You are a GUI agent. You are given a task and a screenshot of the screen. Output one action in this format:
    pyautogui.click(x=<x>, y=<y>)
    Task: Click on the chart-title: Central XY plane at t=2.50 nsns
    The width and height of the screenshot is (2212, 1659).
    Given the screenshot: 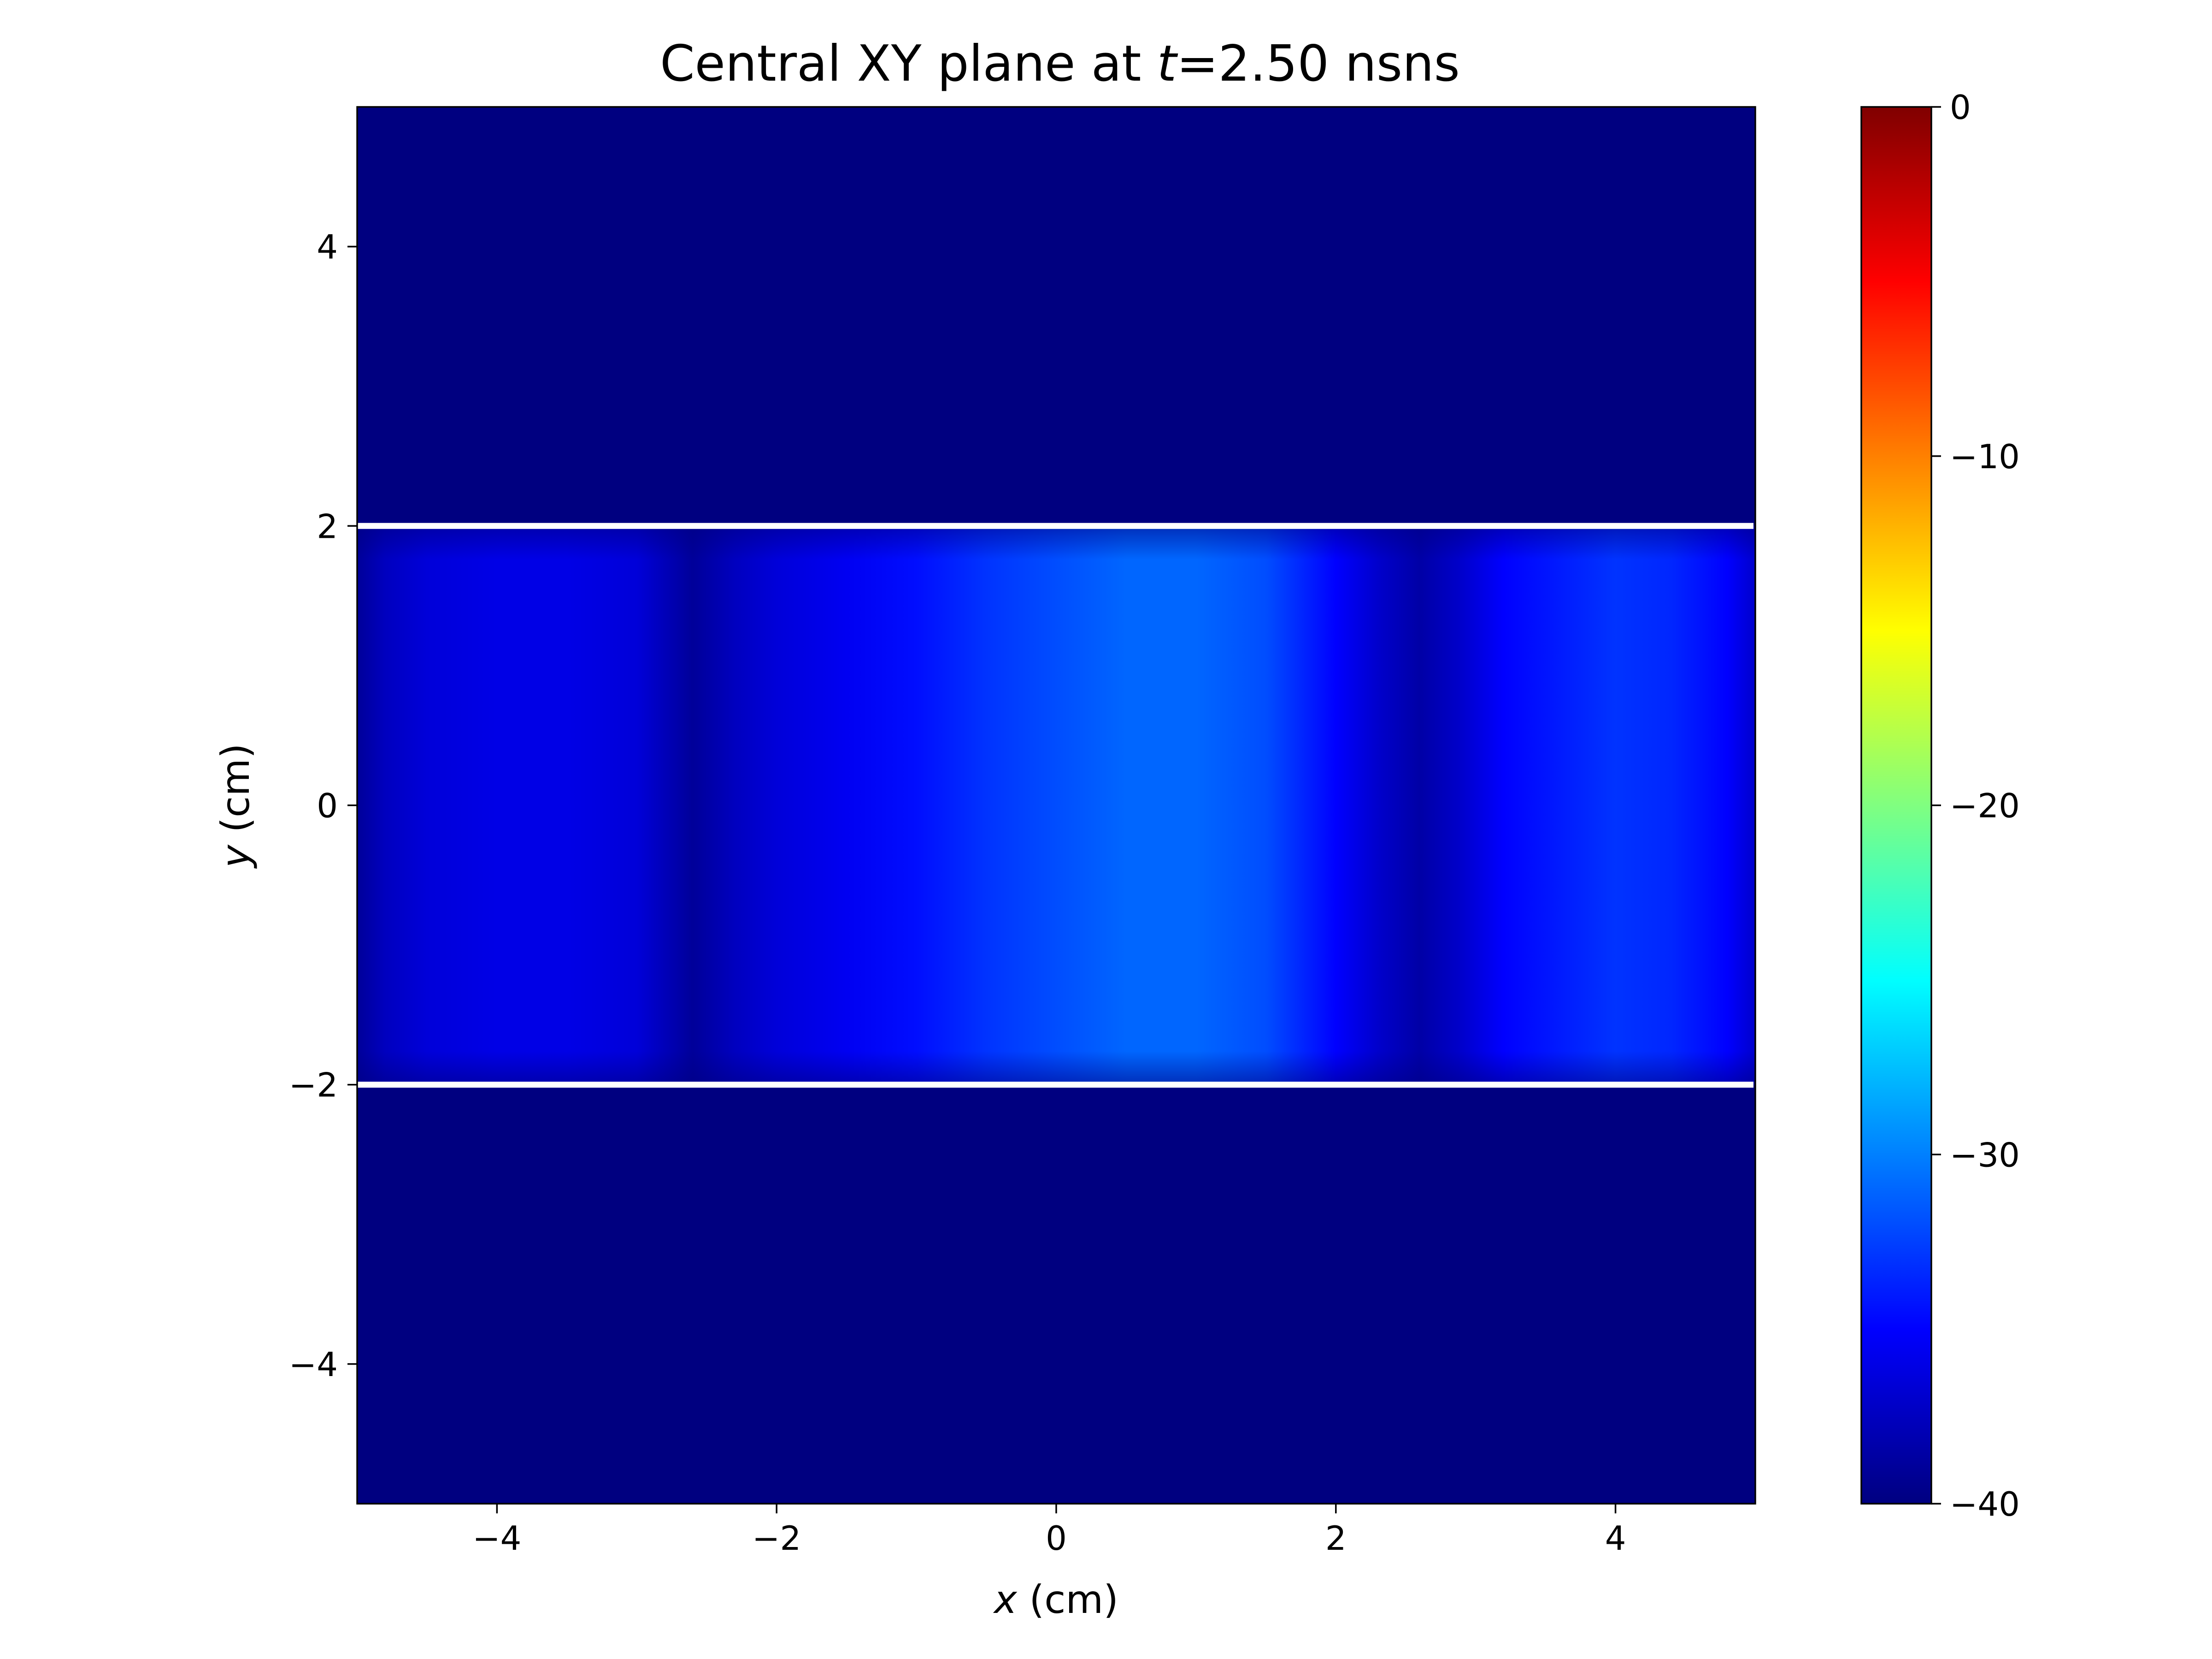 What is the action you would take?
    pyautogui.click(x=1060, y=64)
    